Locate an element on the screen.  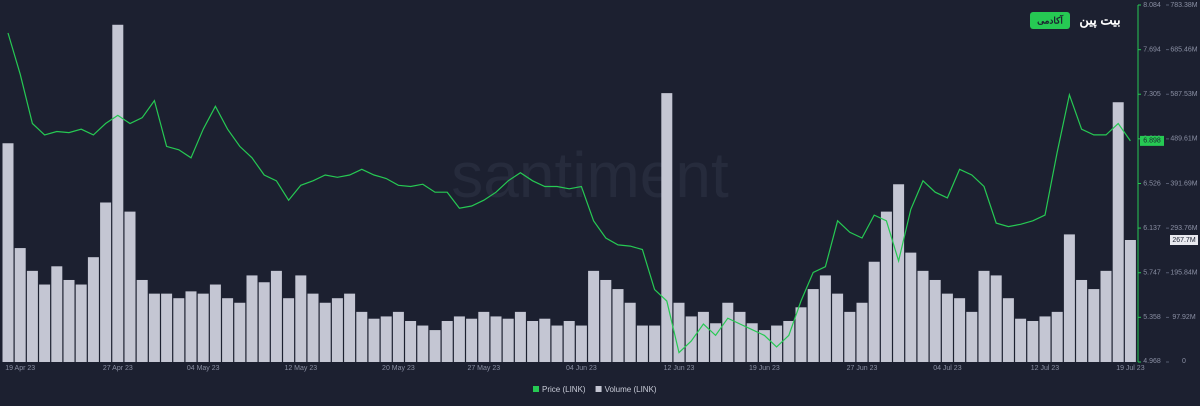
y2-tick-label: 489.61M is located at coordinates (1183, 139).